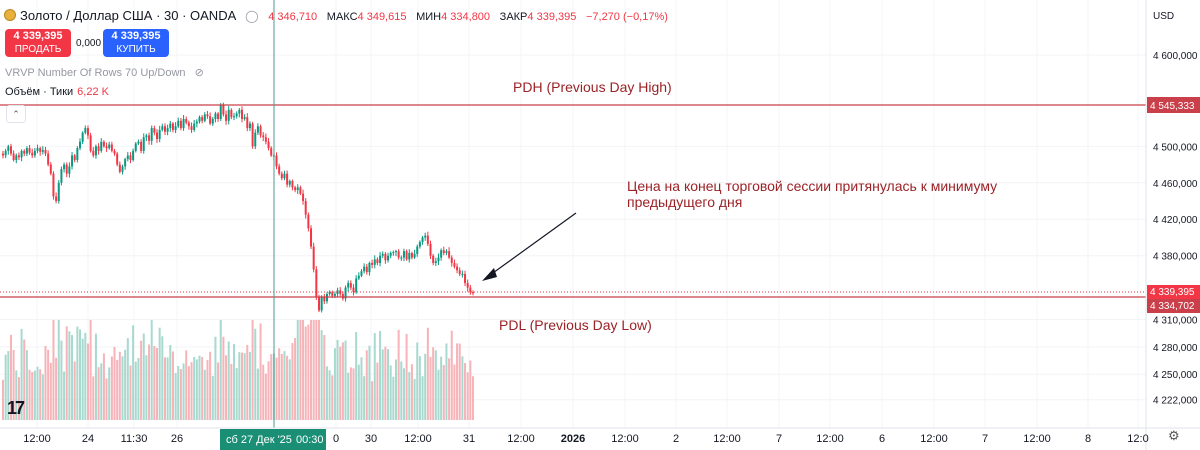 The width and height of the screenshot is (1200, 450). What do you see at coordinates (1172, 306) in the screenshot?
I see `pdl-badge-label: 4 334,702` at bounding box center [1172, 306].